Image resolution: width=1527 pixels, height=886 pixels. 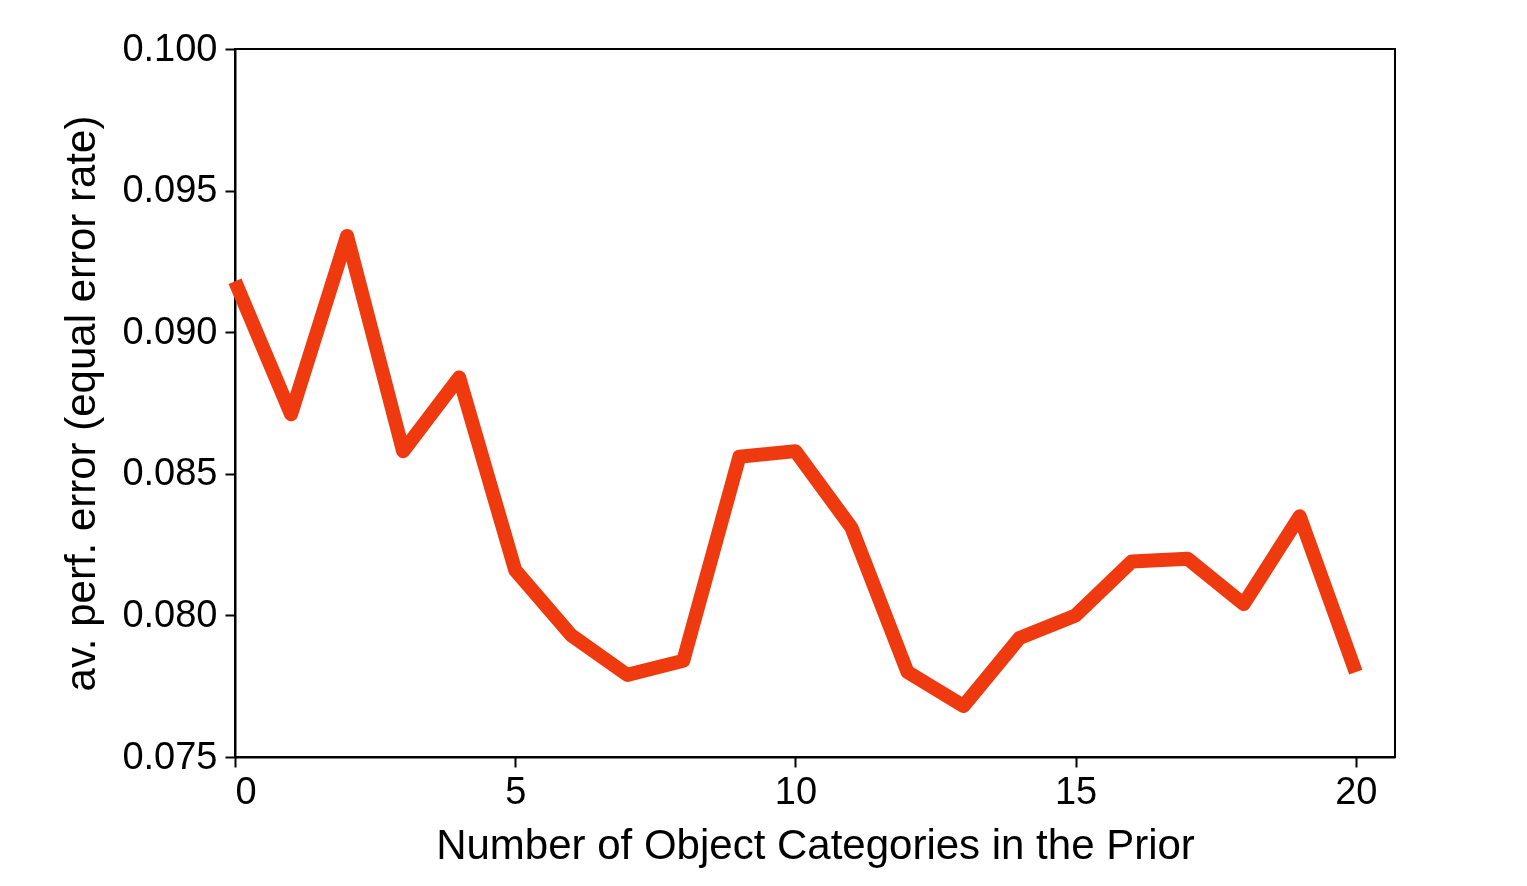 I want to click on y-tick-label: 0.095, so click(x=170, y=189).